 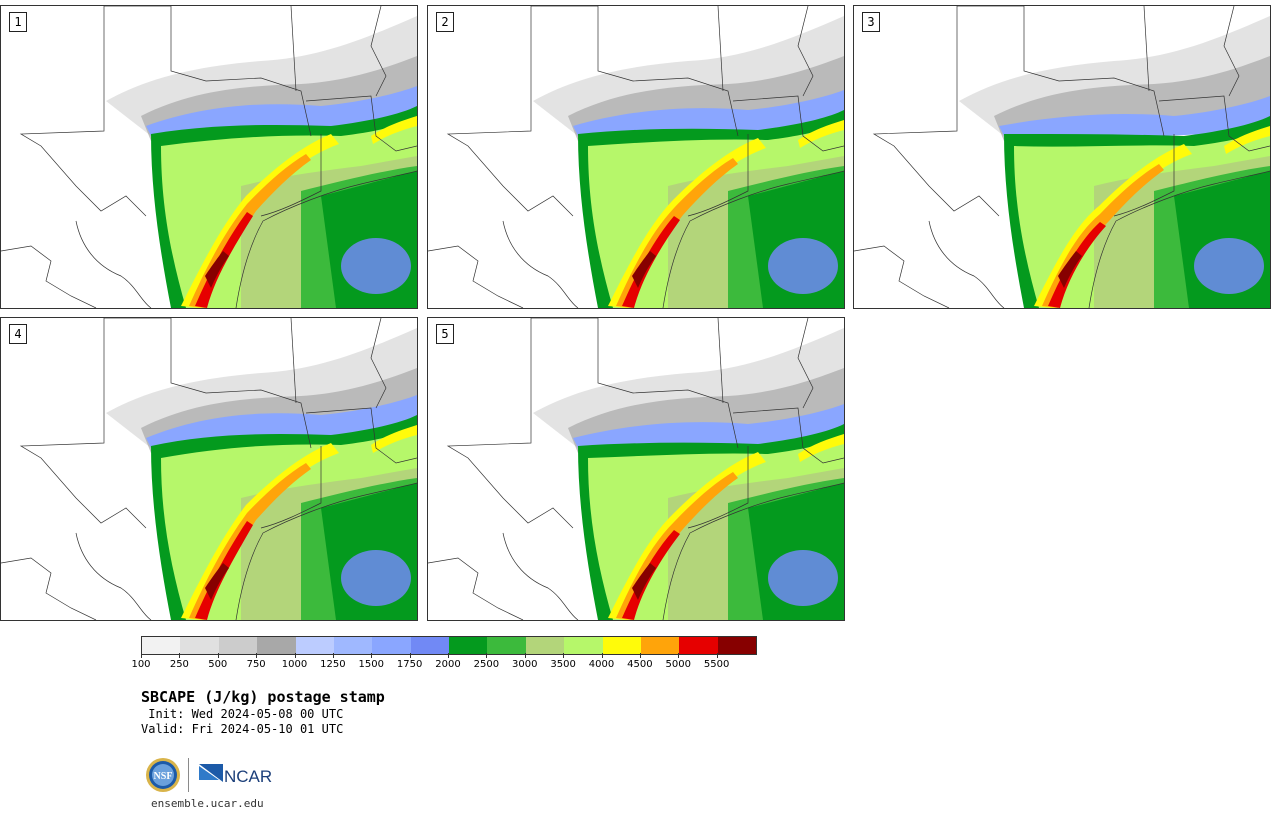 I want to click on colorbar-tick-label: 3500, so click(x=563, y=664).